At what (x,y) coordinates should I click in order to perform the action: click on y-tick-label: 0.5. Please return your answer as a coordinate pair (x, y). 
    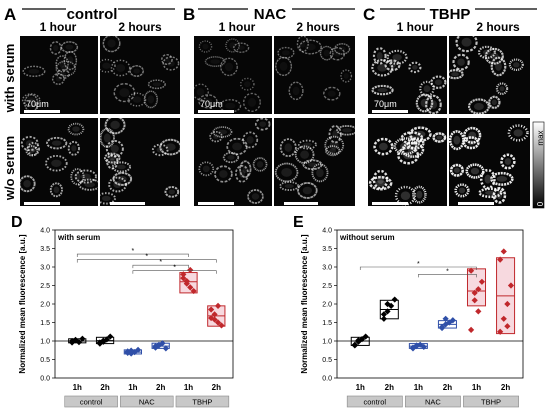
    Looking at the image, I should click on (45, 360).